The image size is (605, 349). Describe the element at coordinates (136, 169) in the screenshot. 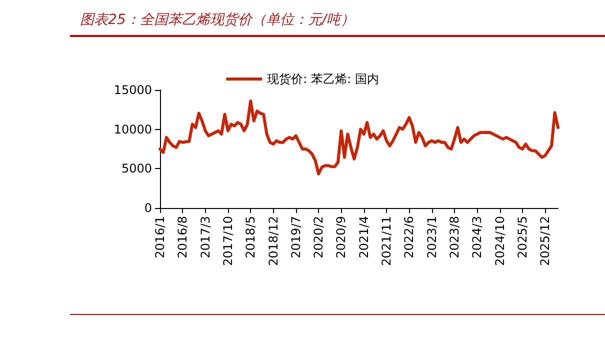

I see `y-tick-label: 5000` at that location.